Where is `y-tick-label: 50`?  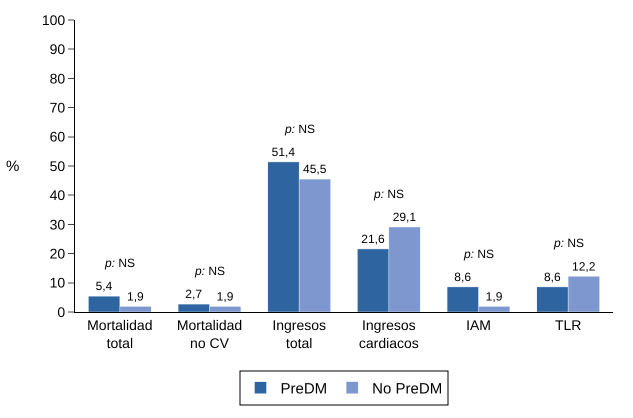
y-tick-label: 50 is located at coordinates (58, 166).